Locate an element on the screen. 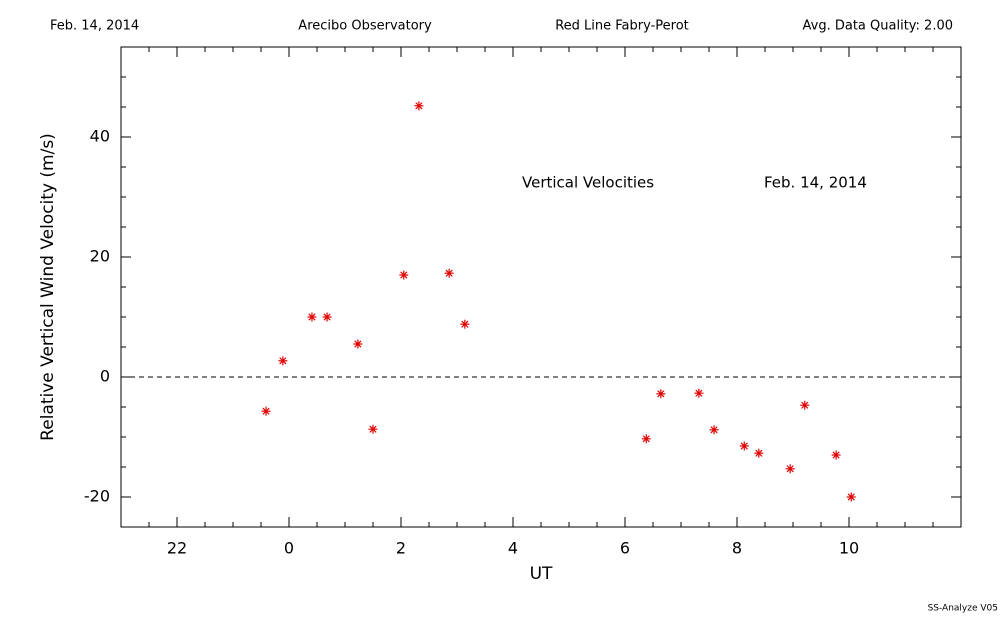 The image size is (1000, 625). x-tick-label: 0 is located at coordinates (289, 548).